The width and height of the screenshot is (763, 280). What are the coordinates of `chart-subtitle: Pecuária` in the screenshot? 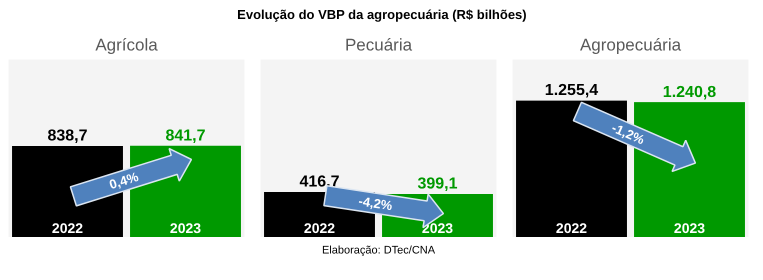 It's located at (378, 45).